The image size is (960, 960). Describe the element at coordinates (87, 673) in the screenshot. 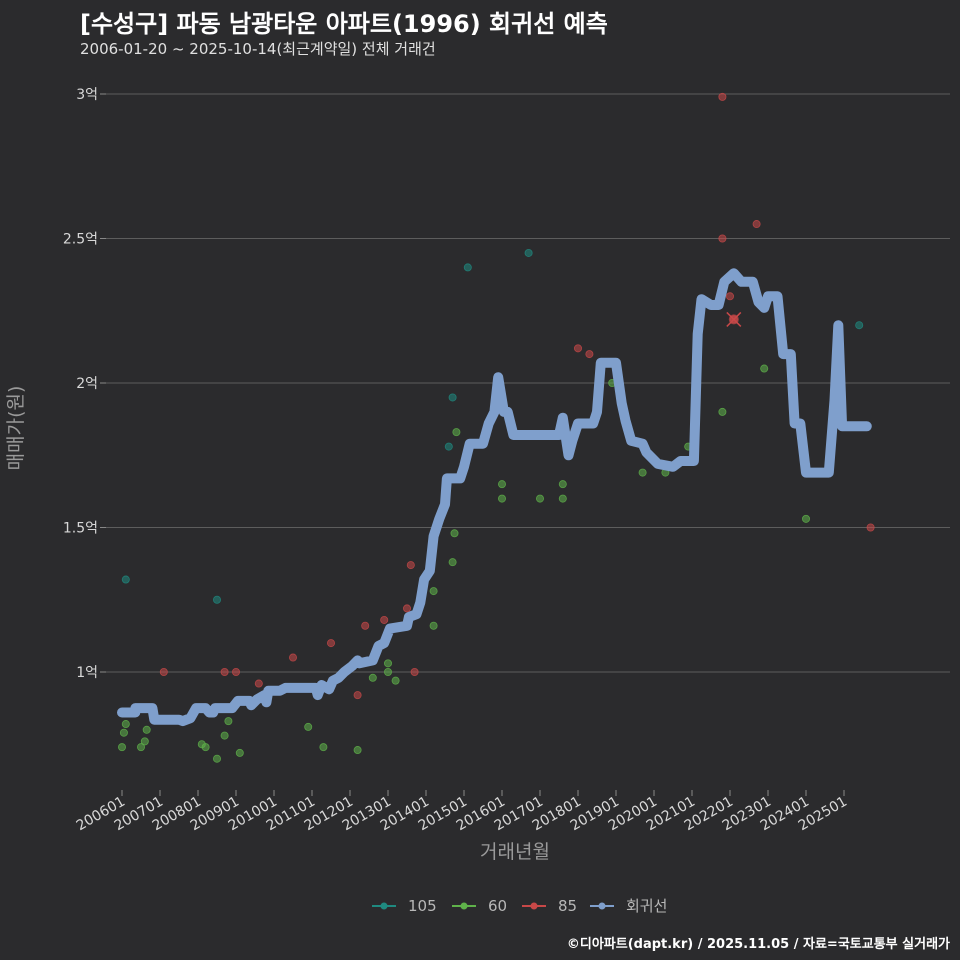

I see `y-tick-label: 1억` at that location.